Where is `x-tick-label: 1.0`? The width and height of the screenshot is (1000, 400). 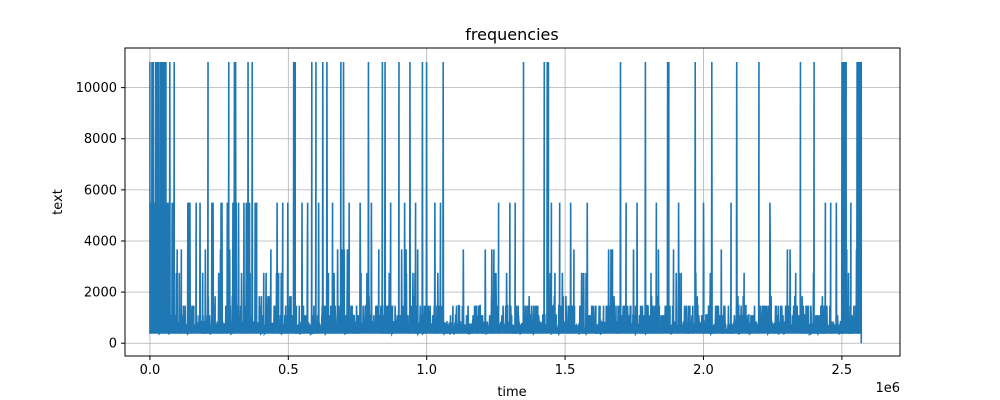
x-tick-label: 1.0 is located at coordinates (426, 370).